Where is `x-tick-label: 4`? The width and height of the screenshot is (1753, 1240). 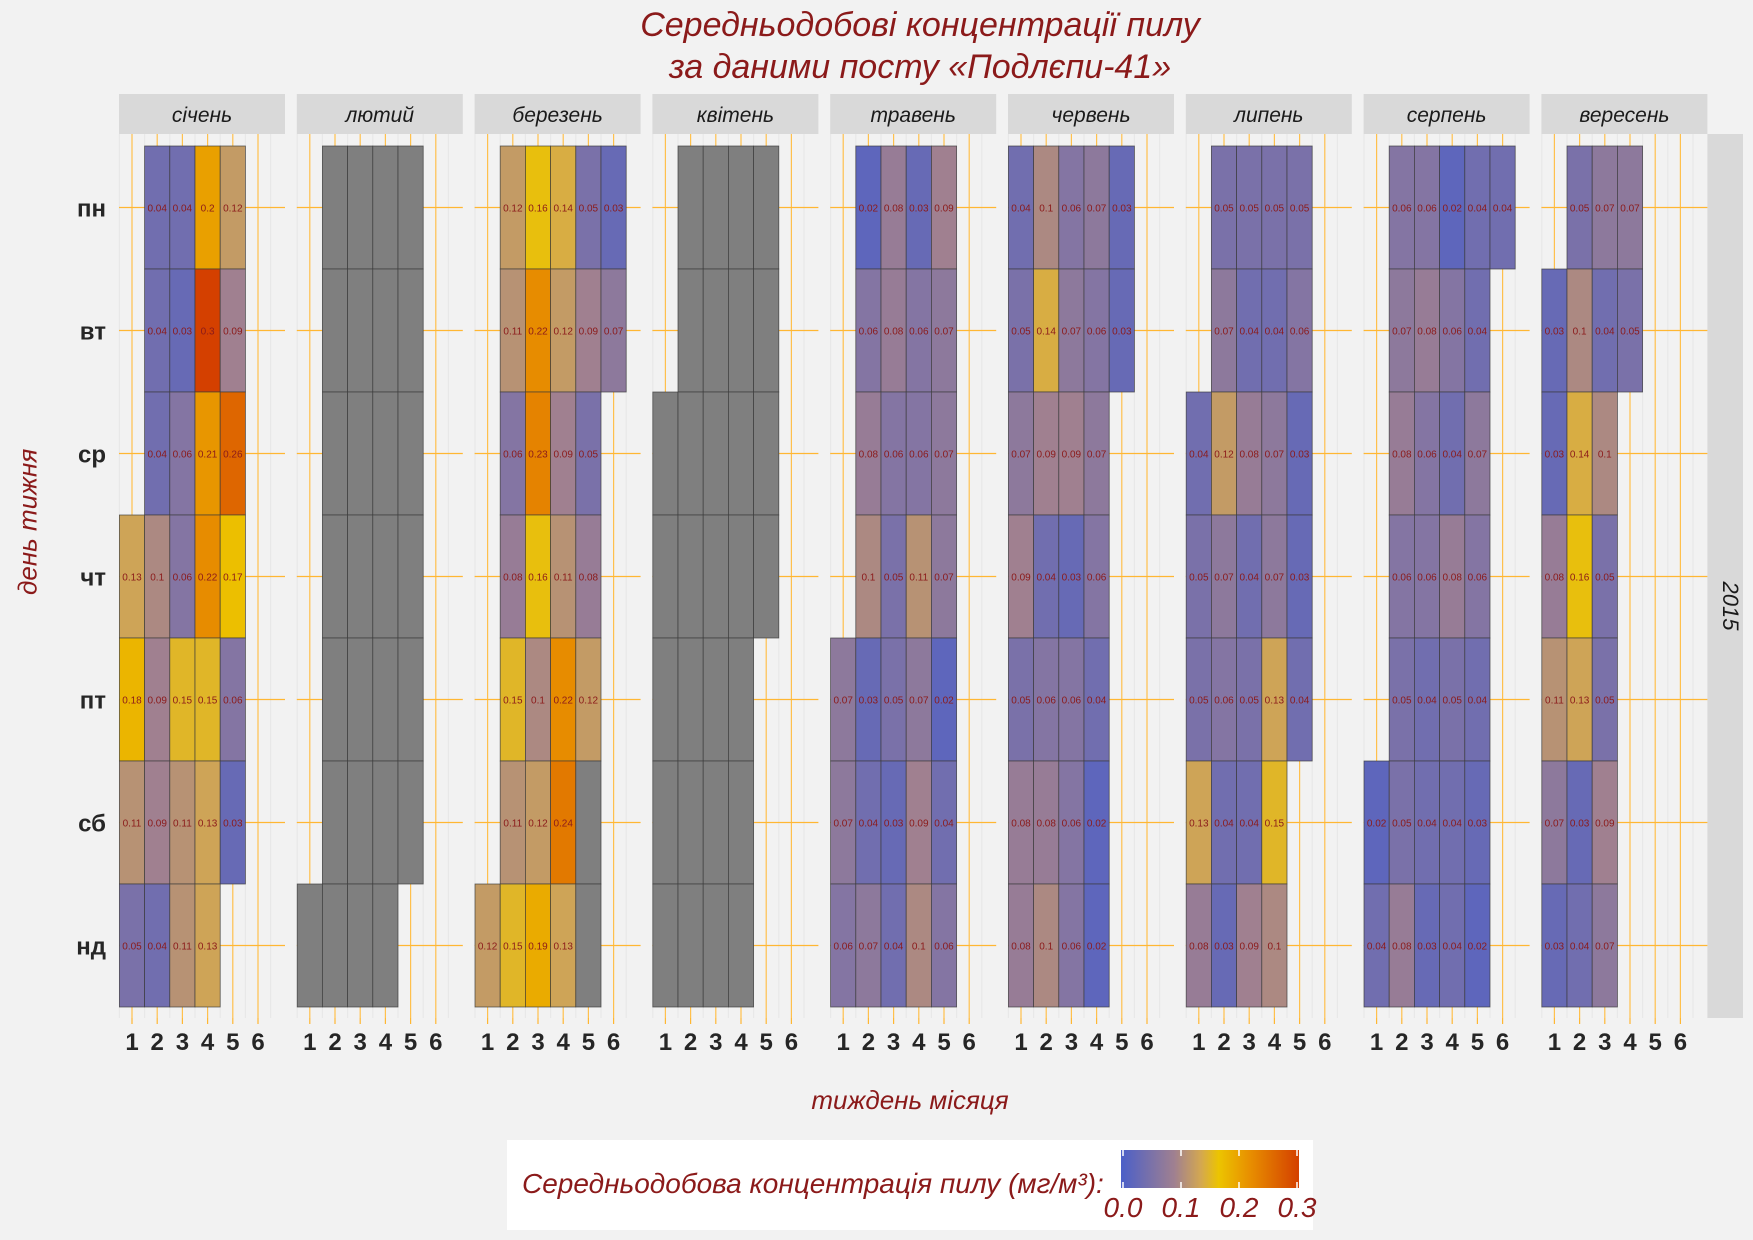
x-tick-label: 4 is located at coordinates (919, 1042).